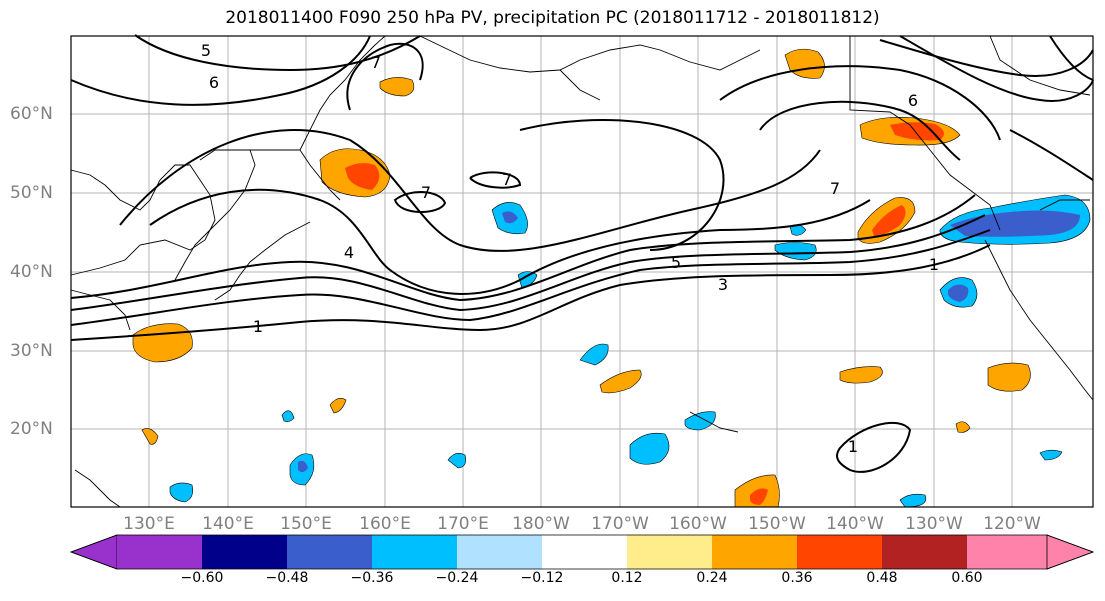 The width and height of the screenshot is (1105, 601). I want to click on lat-label: 40°N, so click(31, 272).